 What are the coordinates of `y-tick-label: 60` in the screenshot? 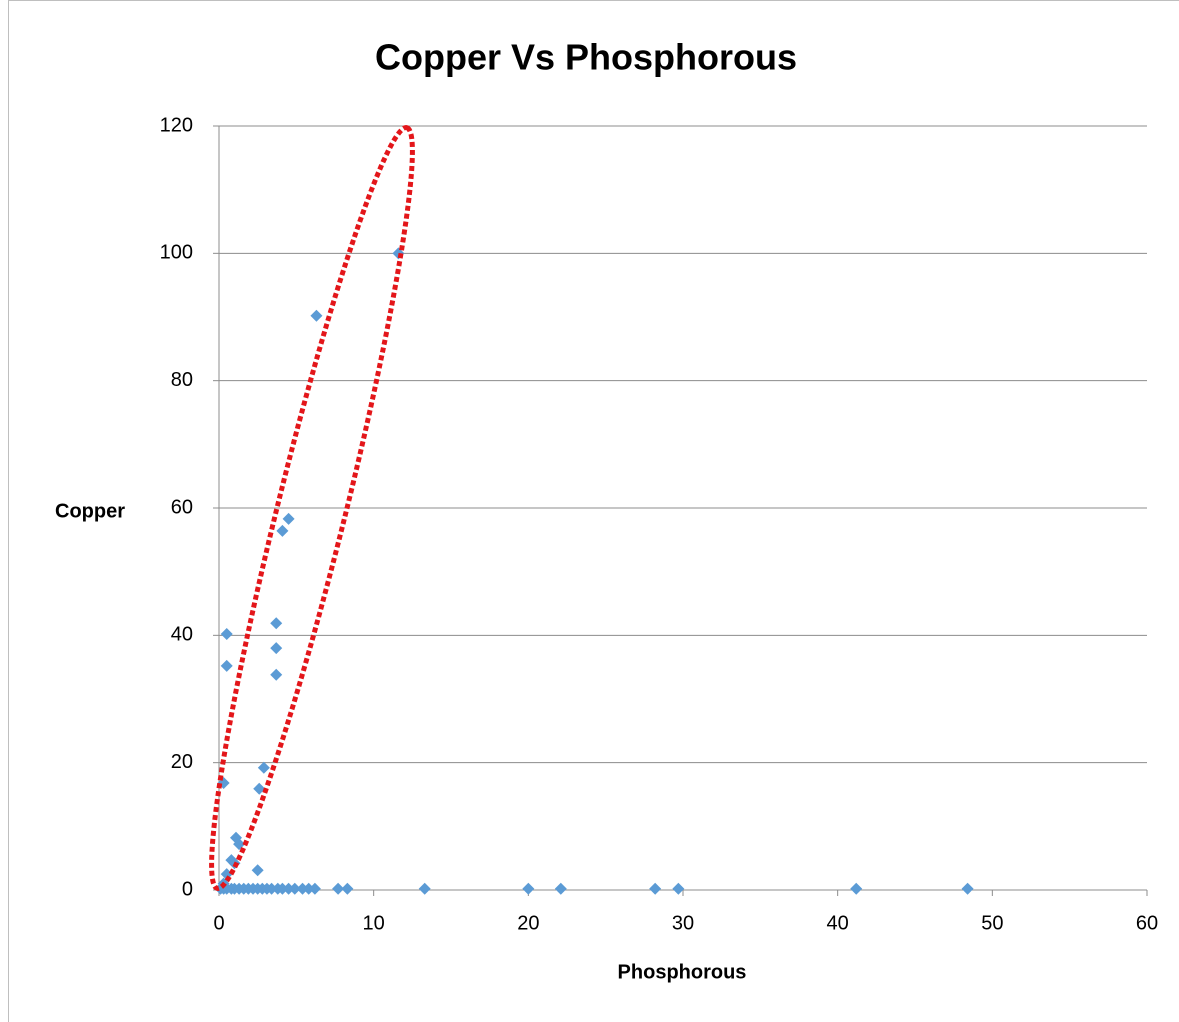 It's located at (182, 507).